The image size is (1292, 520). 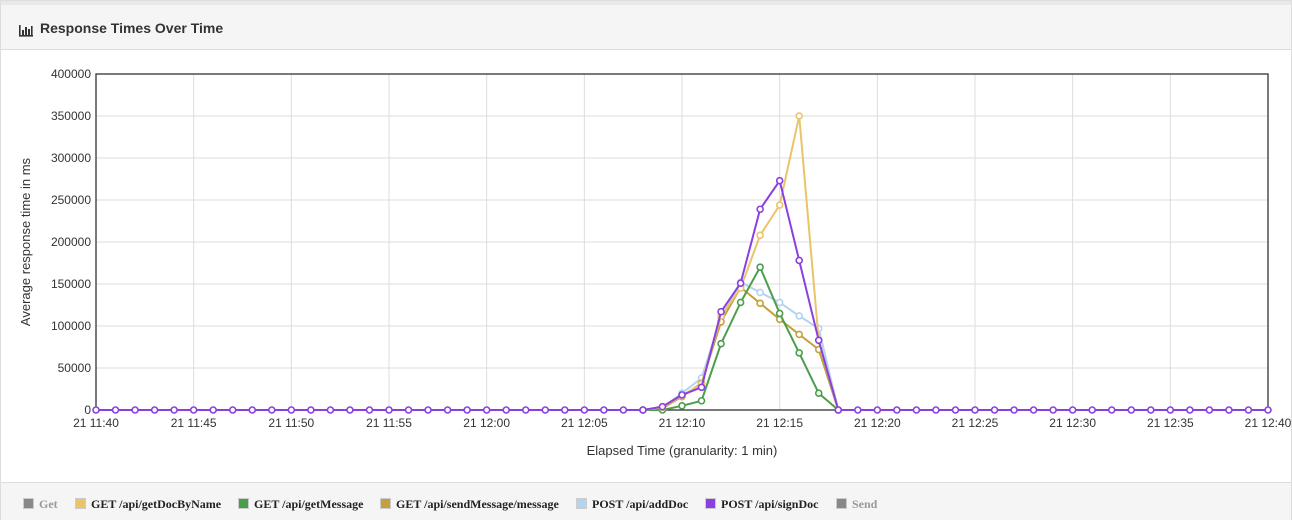 I want to click on legend-label-sign-doc: POST /api/signDoc, so click(x=770, y=504).